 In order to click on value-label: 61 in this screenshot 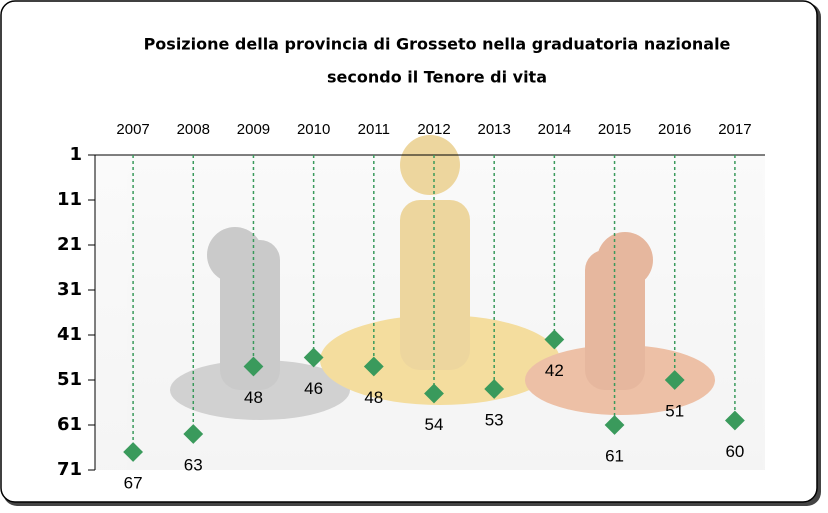, I will do `click(614, 455)`.